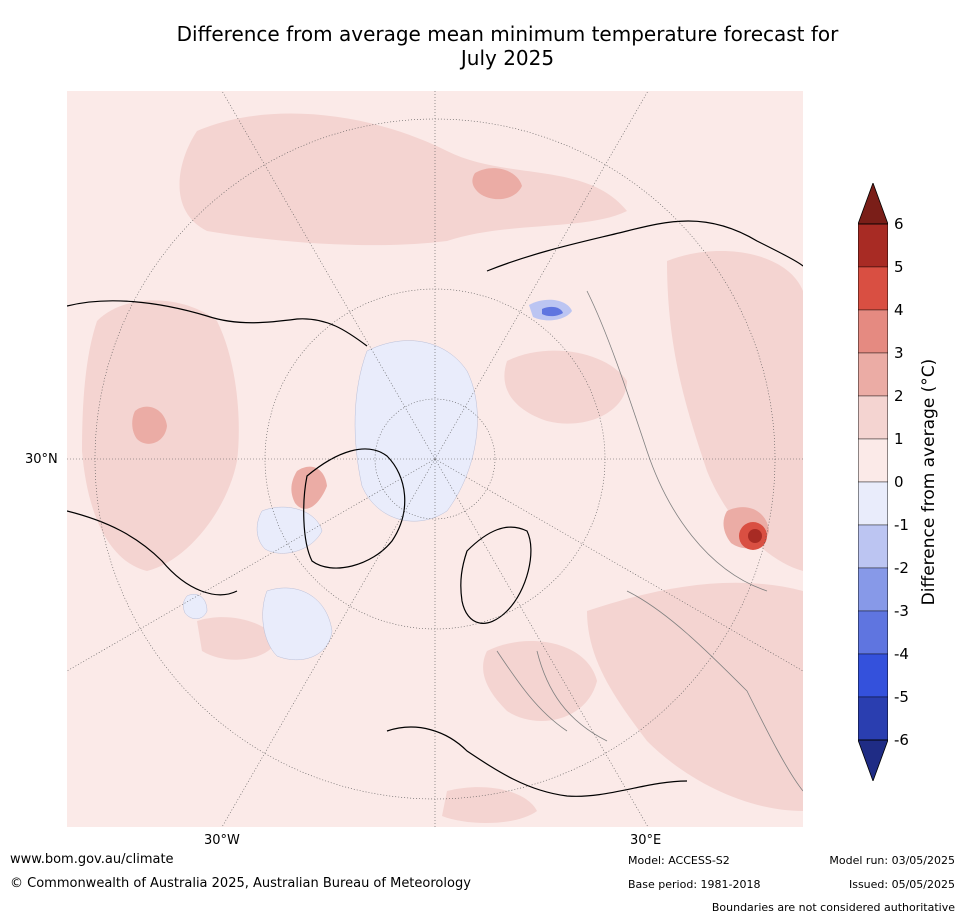 This screenshot has width=965, height=919. I want to click on colorbar-level-label: 6, so click(899, 224).